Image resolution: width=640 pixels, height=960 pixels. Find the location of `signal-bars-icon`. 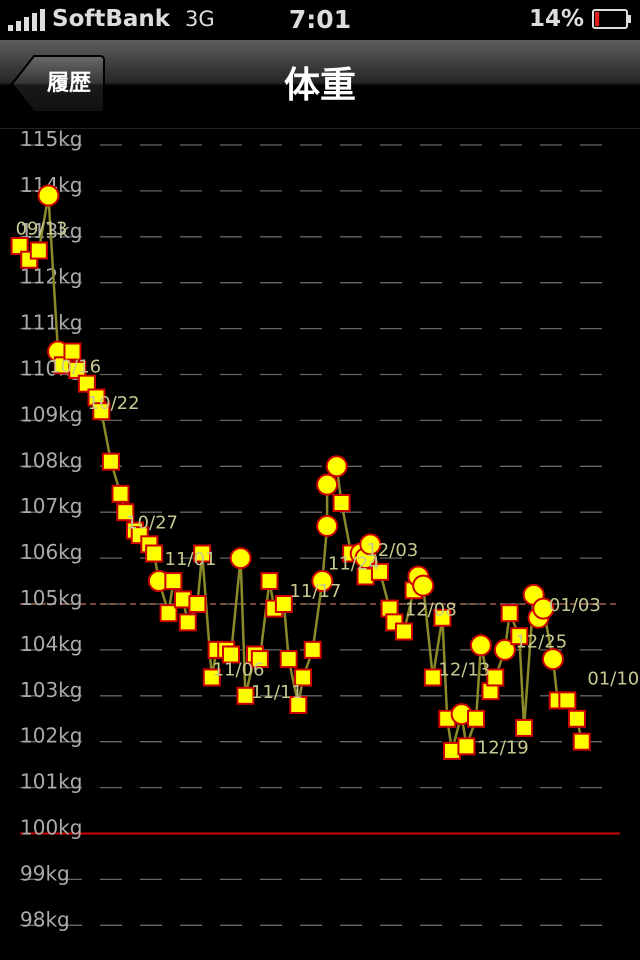

signal-bars-icon is located at coordinates (26, 20).